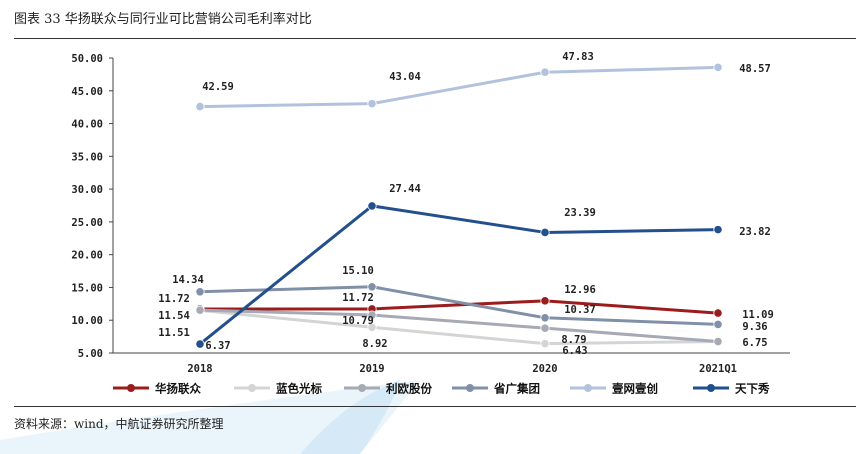  Describe the element at coordinates (358, 271) in the screenshot. I see `data-label: 15.10` at that location.